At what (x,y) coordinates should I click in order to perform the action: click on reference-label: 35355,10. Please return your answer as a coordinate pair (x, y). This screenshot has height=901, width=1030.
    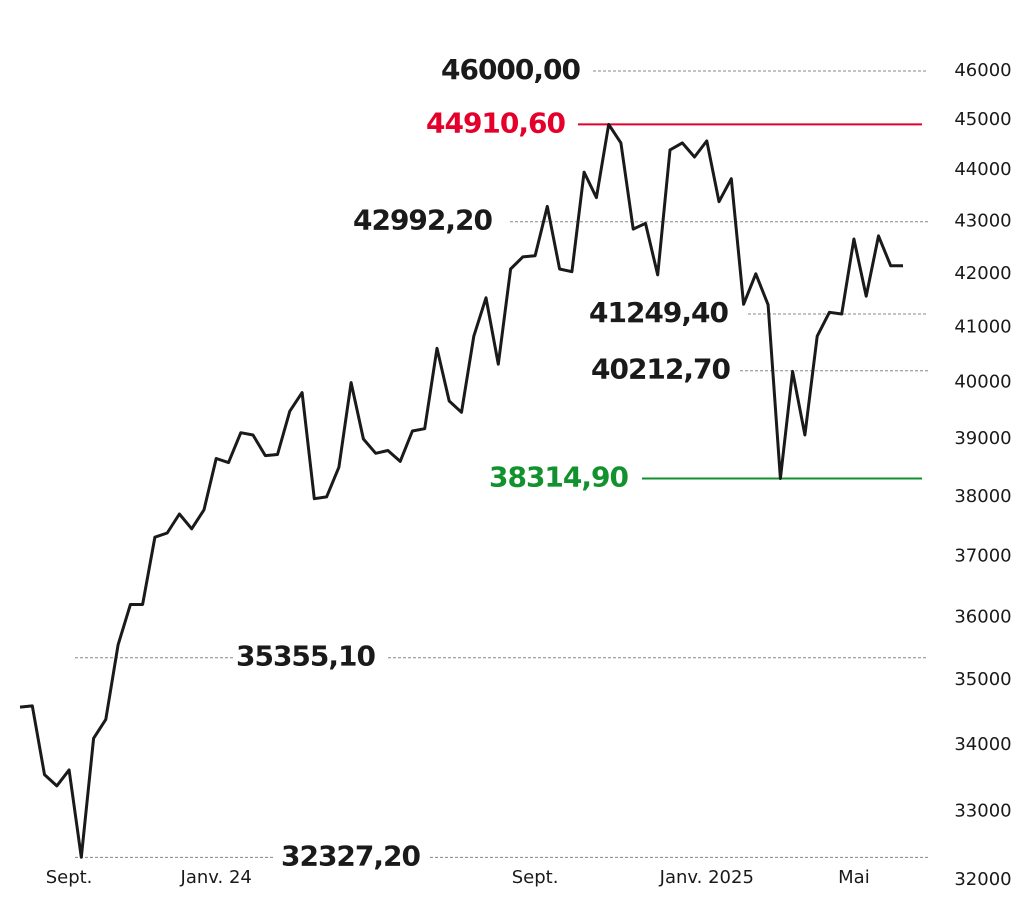
    Looking at the image, I should click on (306, 656).